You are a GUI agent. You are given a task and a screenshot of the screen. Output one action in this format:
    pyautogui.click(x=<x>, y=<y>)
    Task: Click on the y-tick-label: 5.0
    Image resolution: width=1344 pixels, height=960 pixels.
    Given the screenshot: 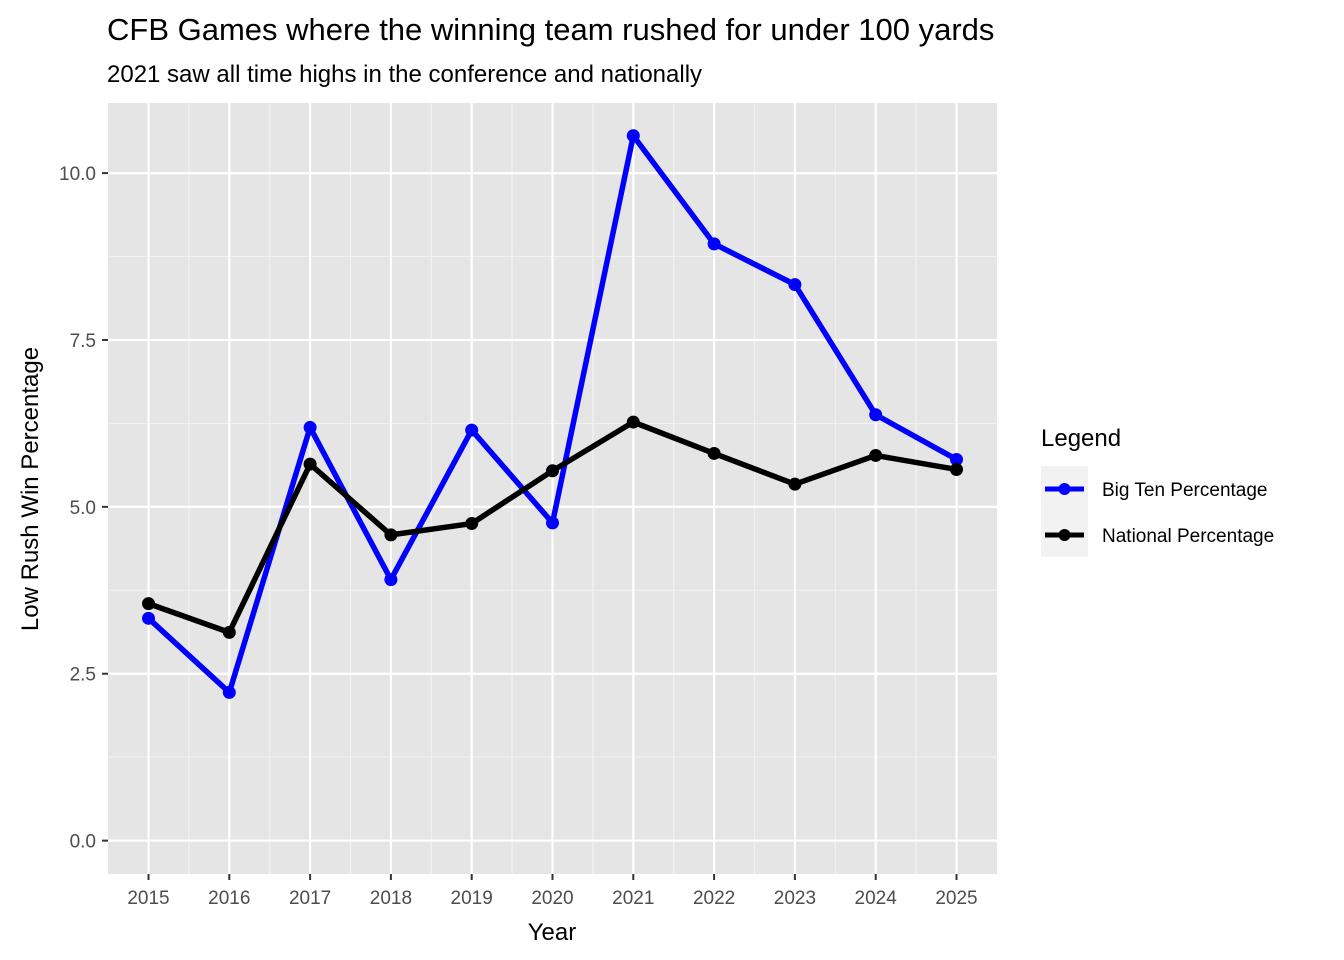 What is the action you would take?
    pyautogui.click(x=83, y=508)
    